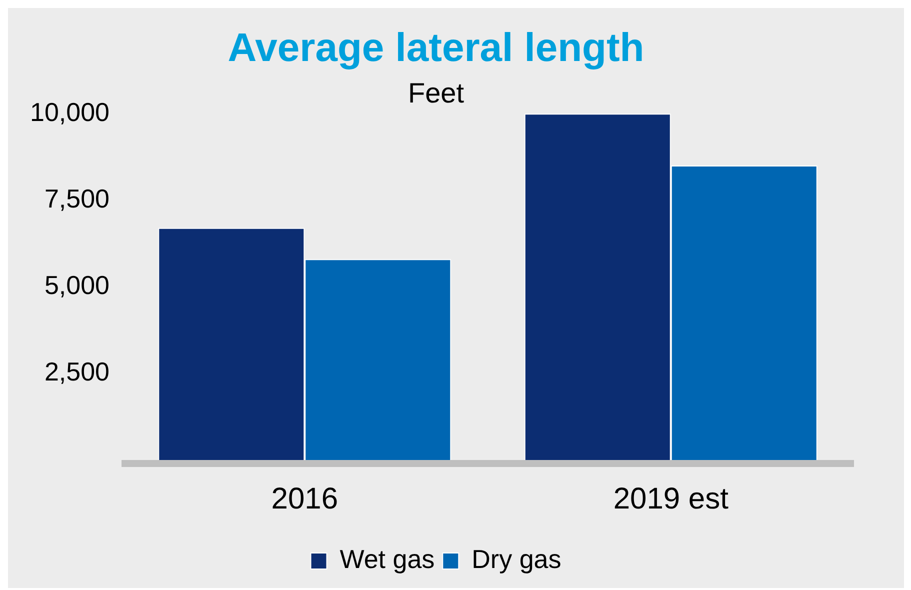 This screenshot has height=590, width=911. Describe the element at coordinates (304, 499) in the screenshot. I see `x-tick-label: 2016` at that location.